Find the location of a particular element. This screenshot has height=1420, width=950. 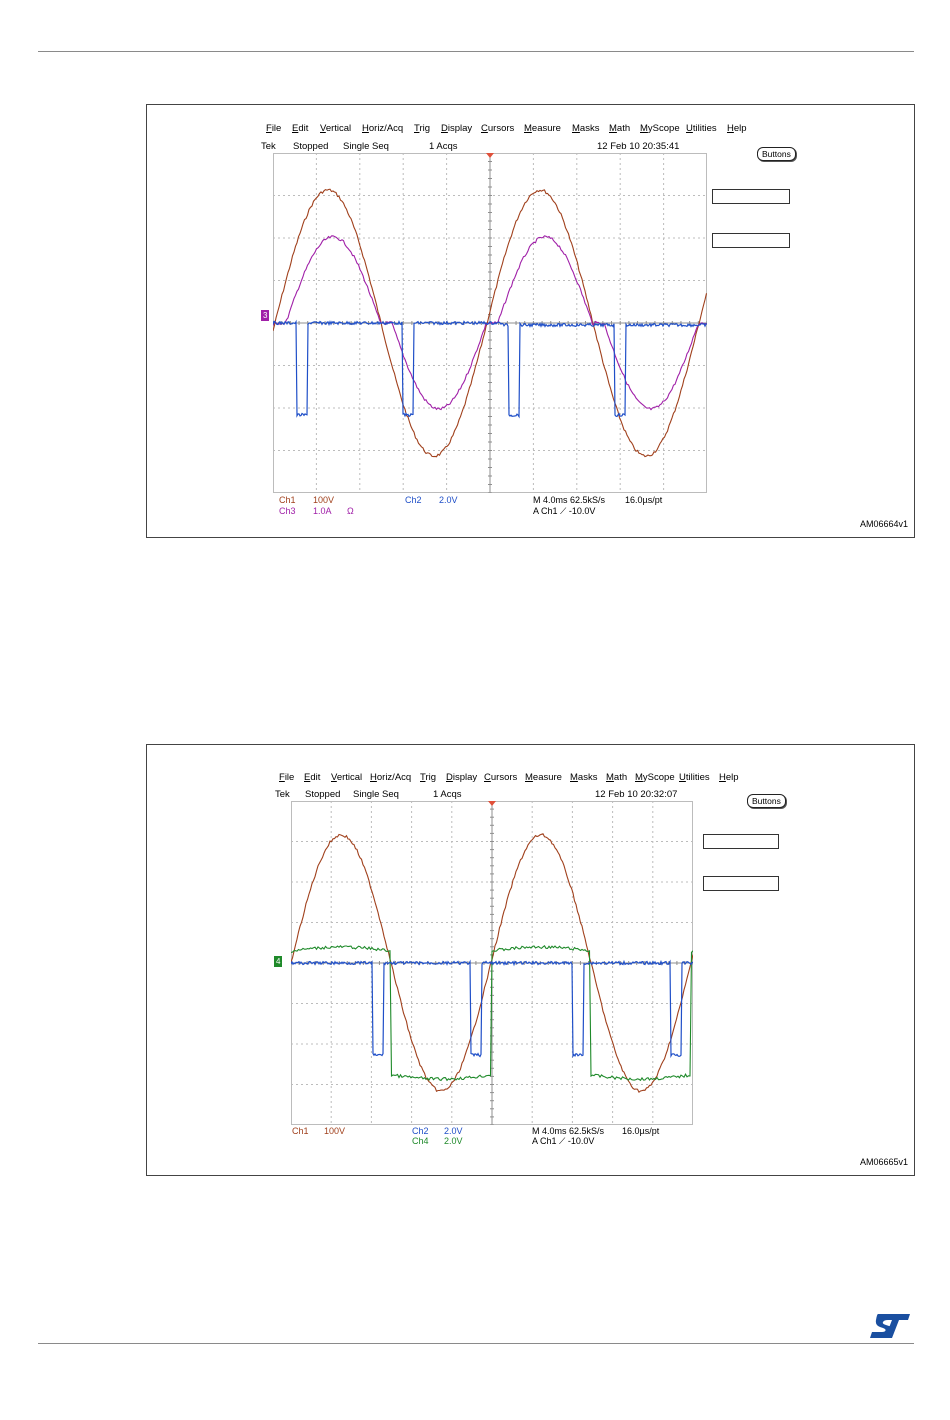

ch3-scale: 1.0A is located at coordinates (322, 511).